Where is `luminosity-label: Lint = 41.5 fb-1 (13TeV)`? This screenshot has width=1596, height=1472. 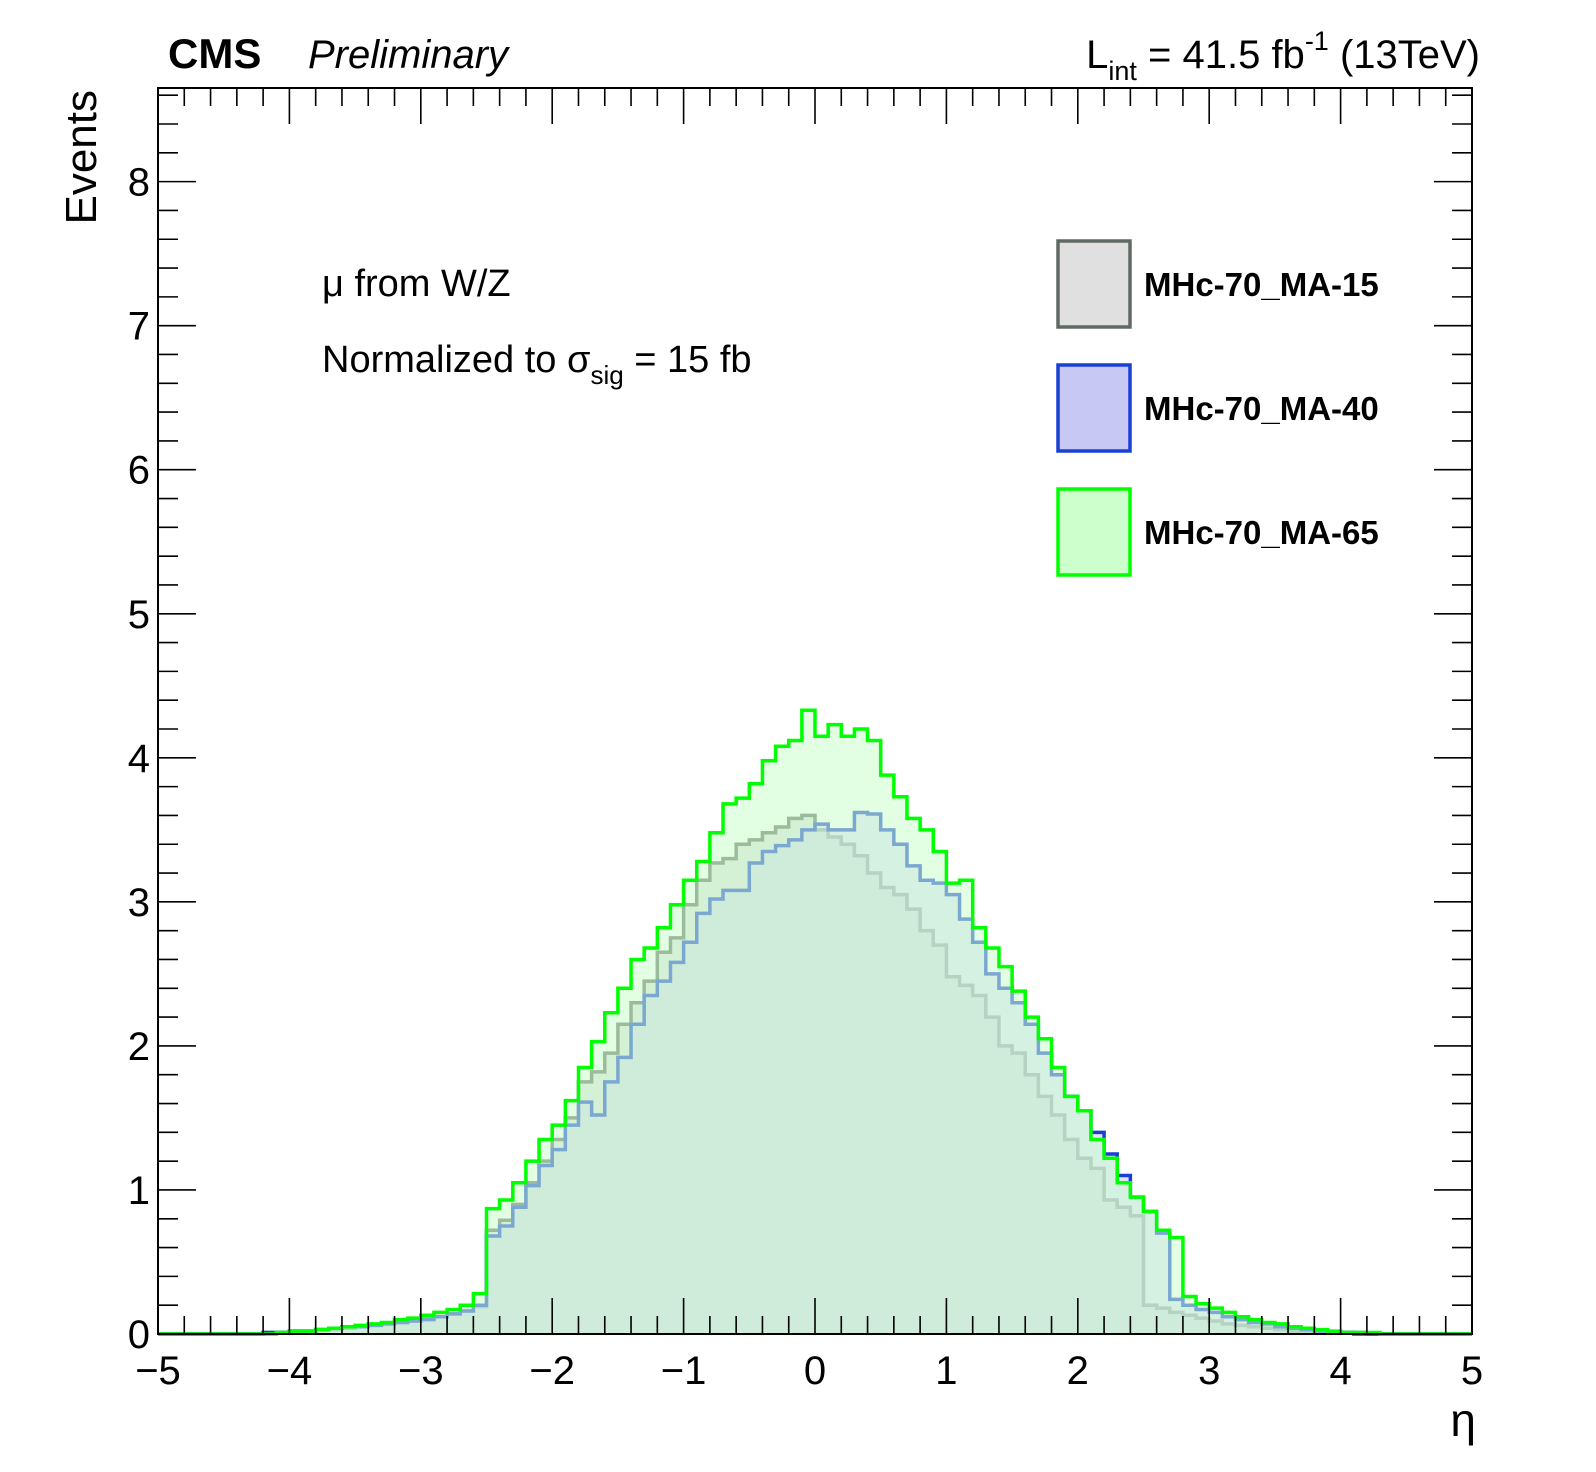 luminosity-label: Lint = 41.5 fb-1 (13TeV) is located at coordinates (1283, 56).